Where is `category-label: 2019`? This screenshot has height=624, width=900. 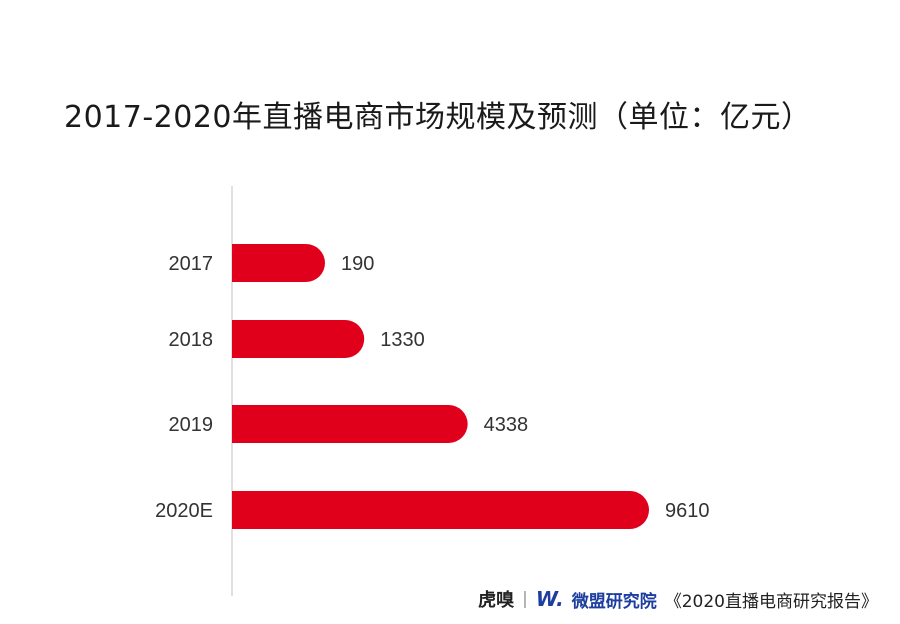 category-label: 2019 is located at coordinates (191, 425).